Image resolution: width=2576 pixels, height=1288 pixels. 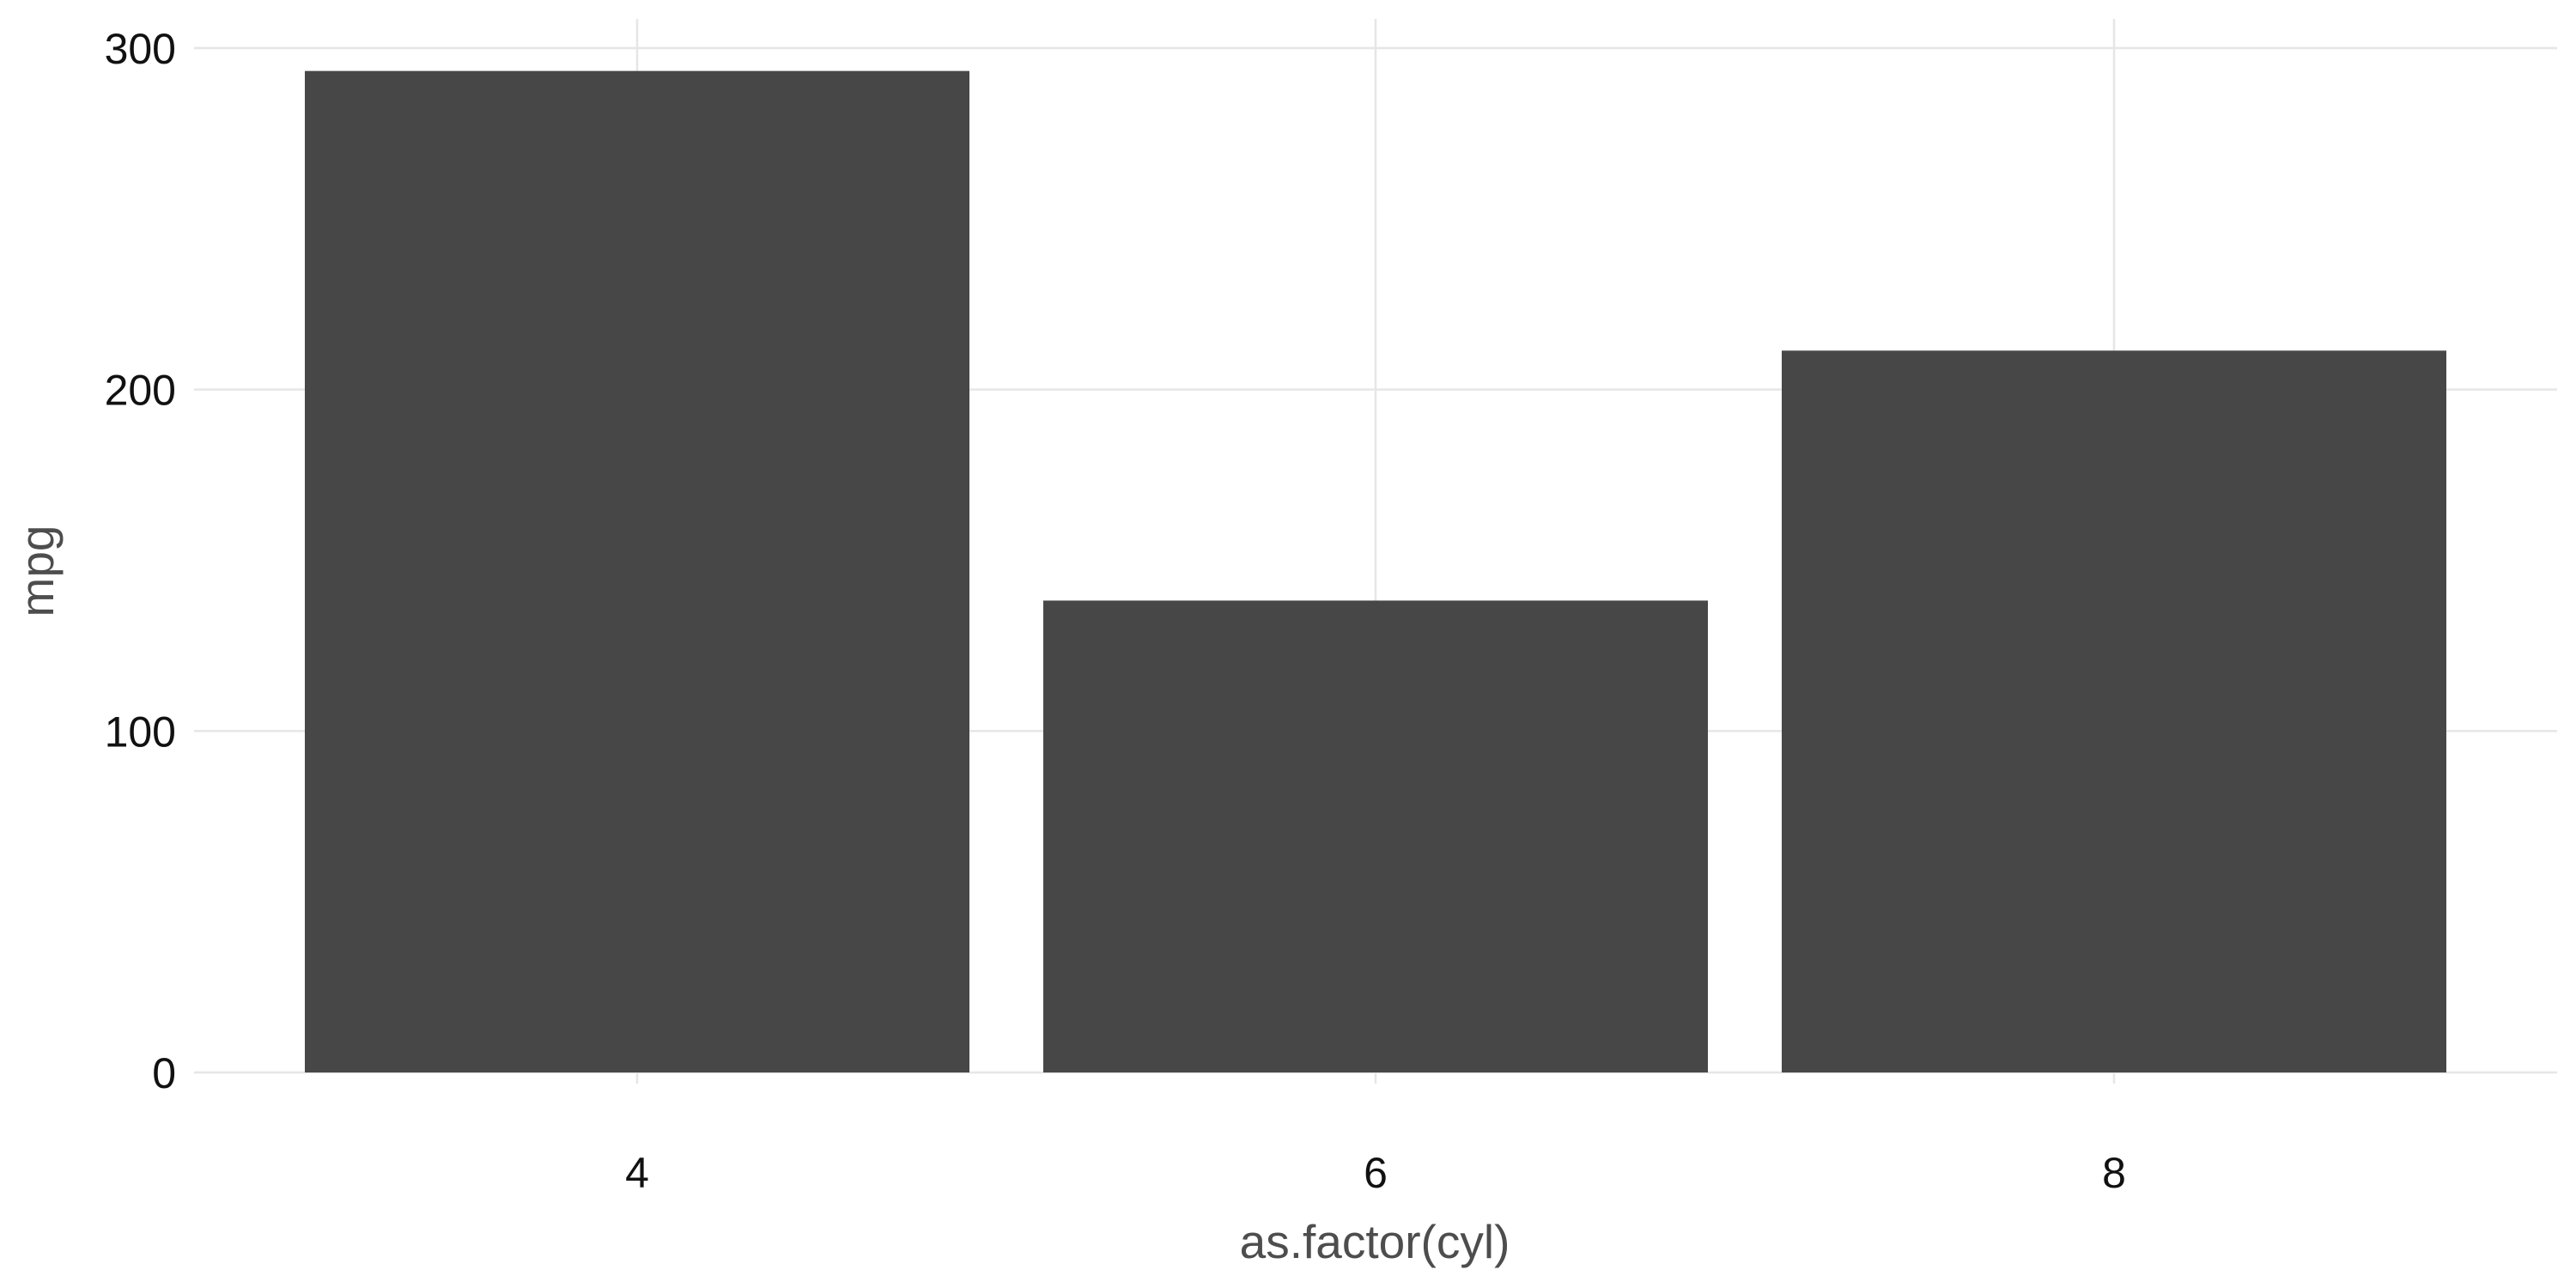 What do you see at coordinates (140, 561) in the screenshot?
I see `y-tick-labels: 0 100 200 300` at bounding box center [140, 561].